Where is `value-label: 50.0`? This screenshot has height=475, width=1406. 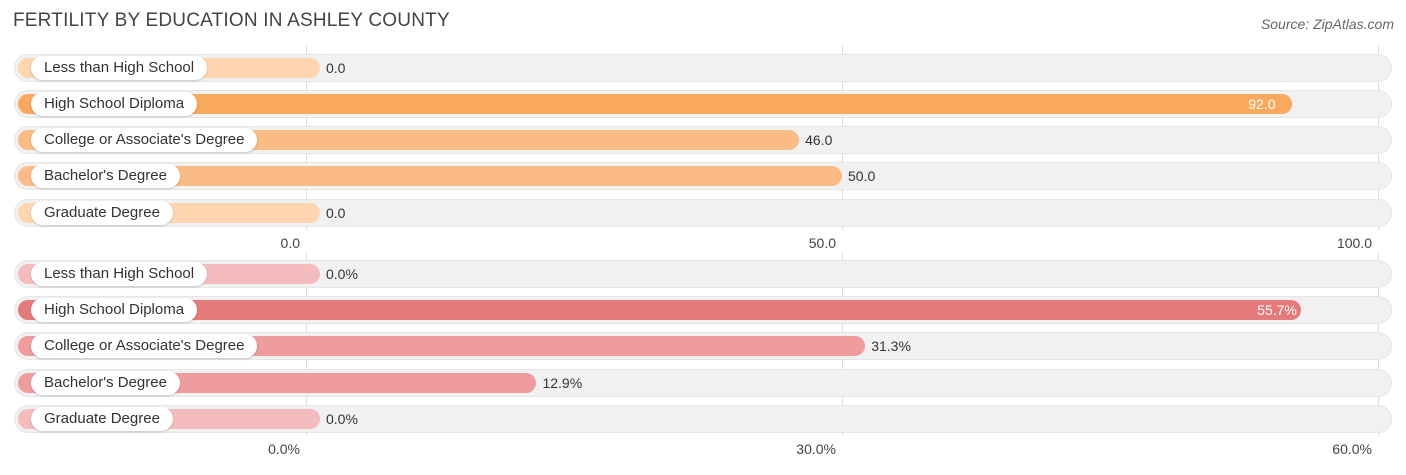
value-label: 50.0 is located at coordinates (862, 176).